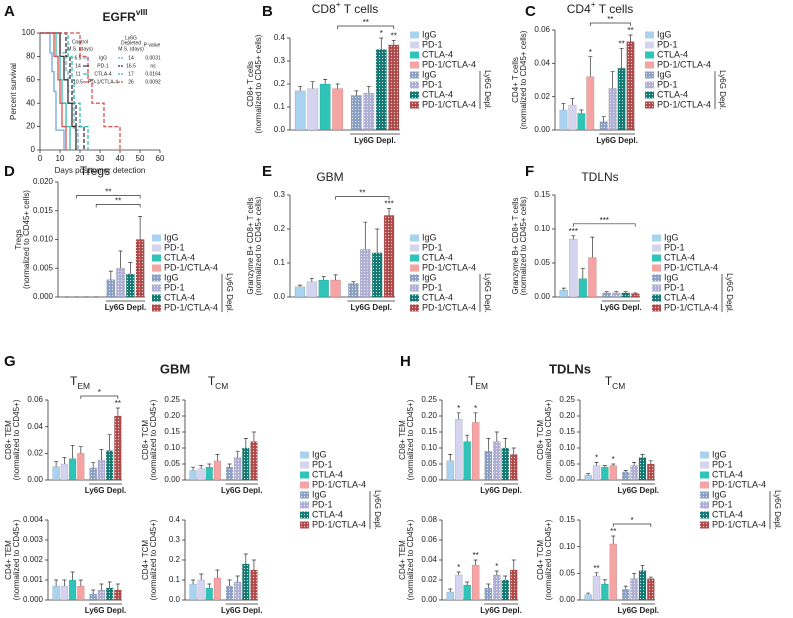  I want to click on y-tick-label: 80, so click(30, 56).